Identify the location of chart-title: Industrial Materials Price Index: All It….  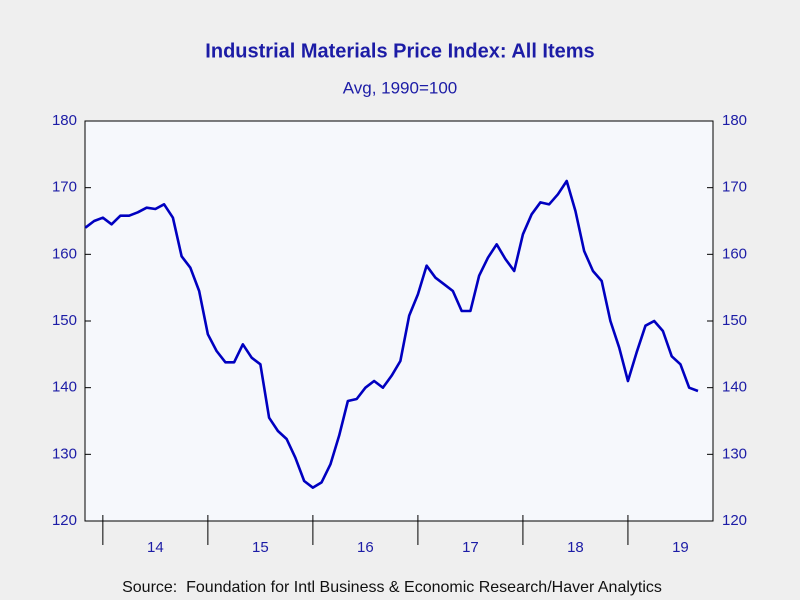
(399, 51).